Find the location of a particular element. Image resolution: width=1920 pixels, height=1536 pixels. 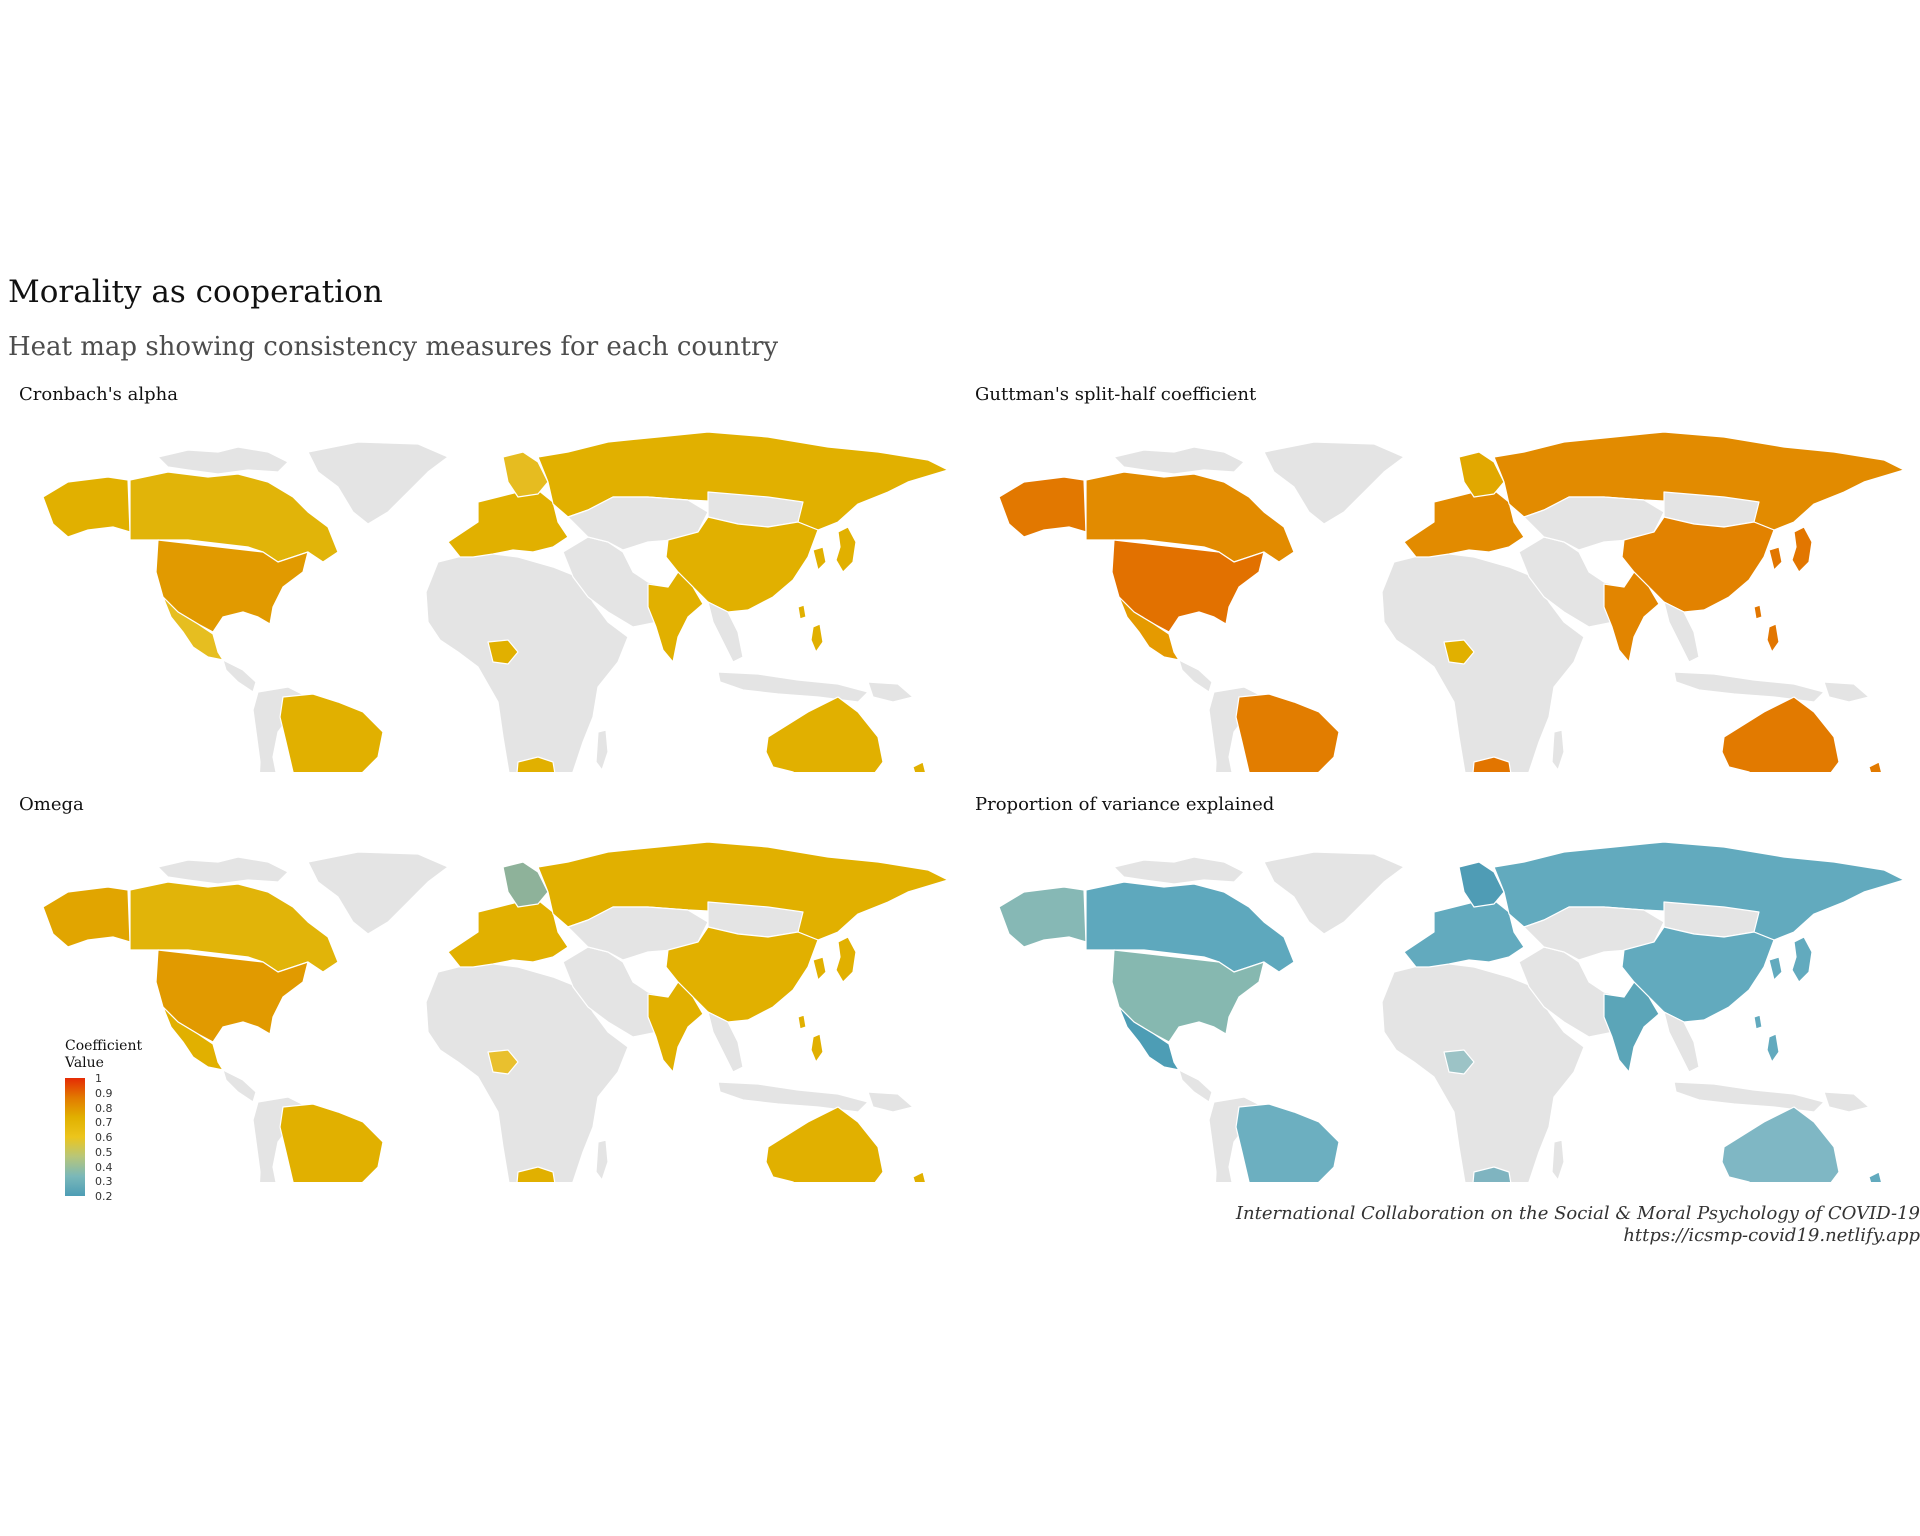

panel-title: Proportion of variance explained is located at coordinates (1125, 804).